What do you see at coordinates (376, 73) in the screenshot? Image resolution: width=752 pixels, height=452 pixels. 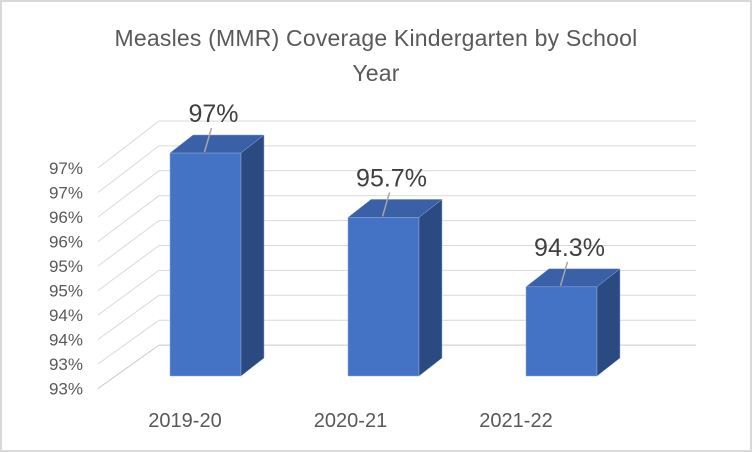 I see `chart-title-line-2: Year` at bounding box center [376, 73].